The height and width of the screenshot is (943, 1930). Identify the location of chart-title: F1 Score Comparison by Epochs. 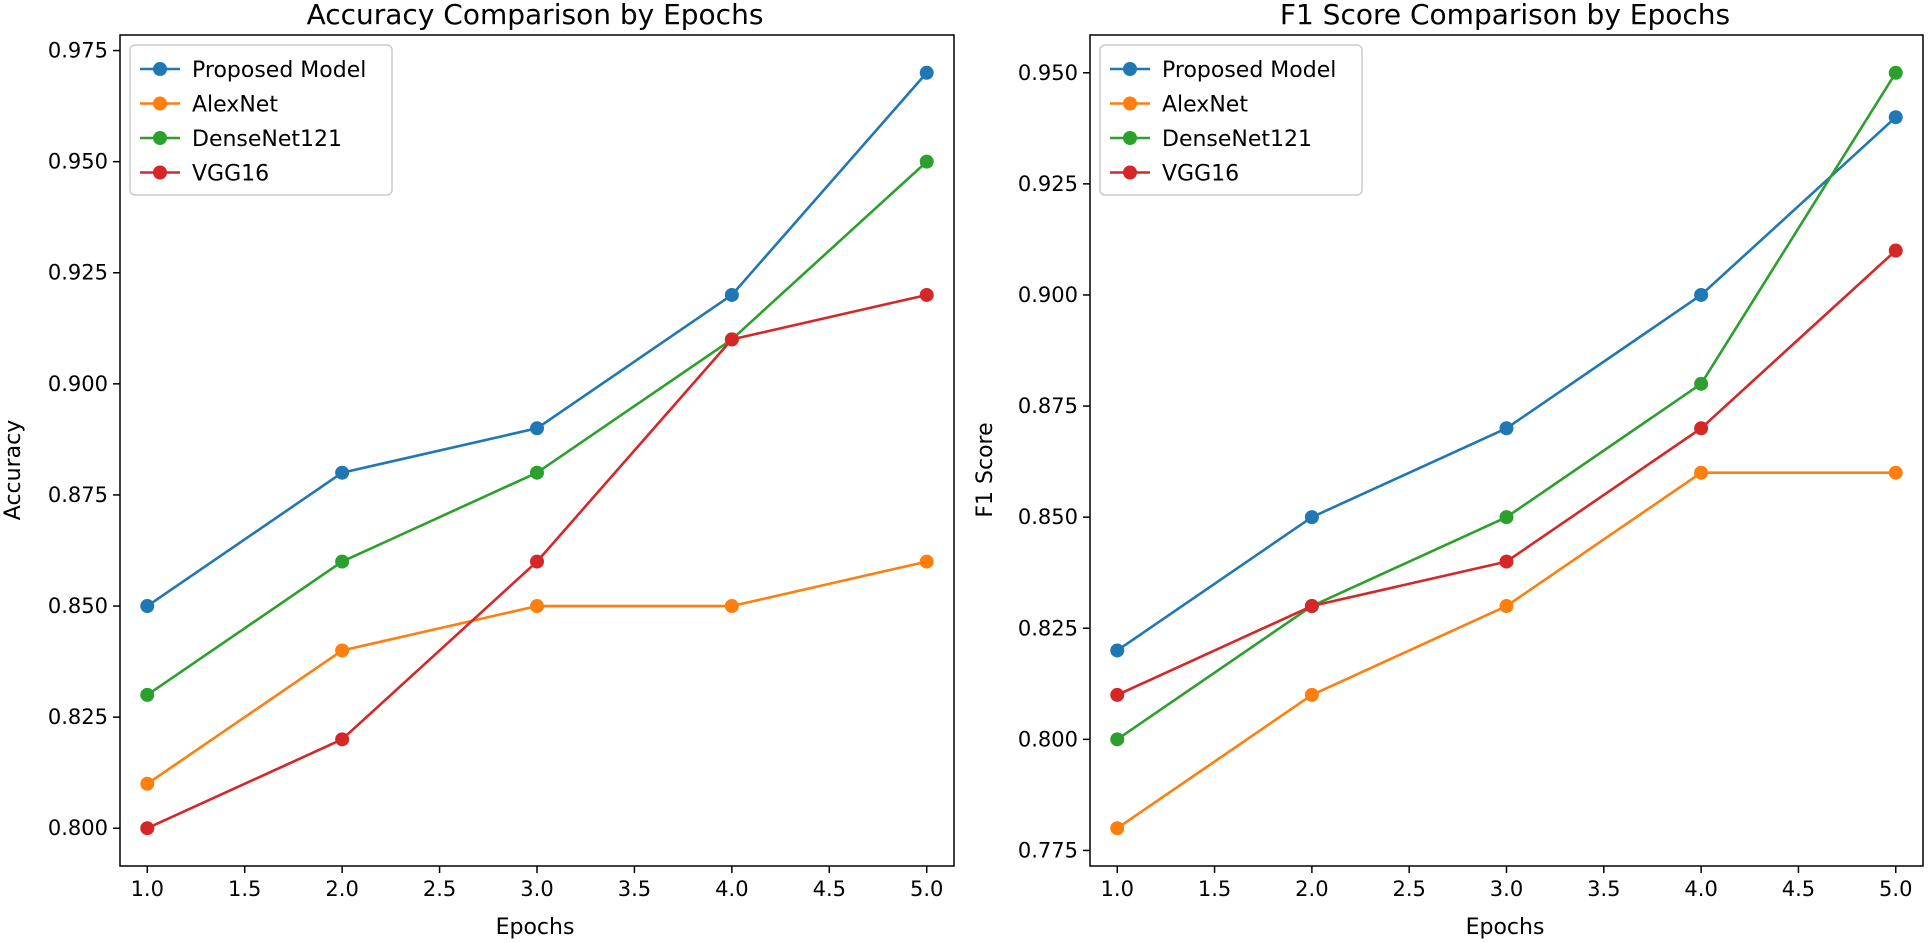
(1505, 15).